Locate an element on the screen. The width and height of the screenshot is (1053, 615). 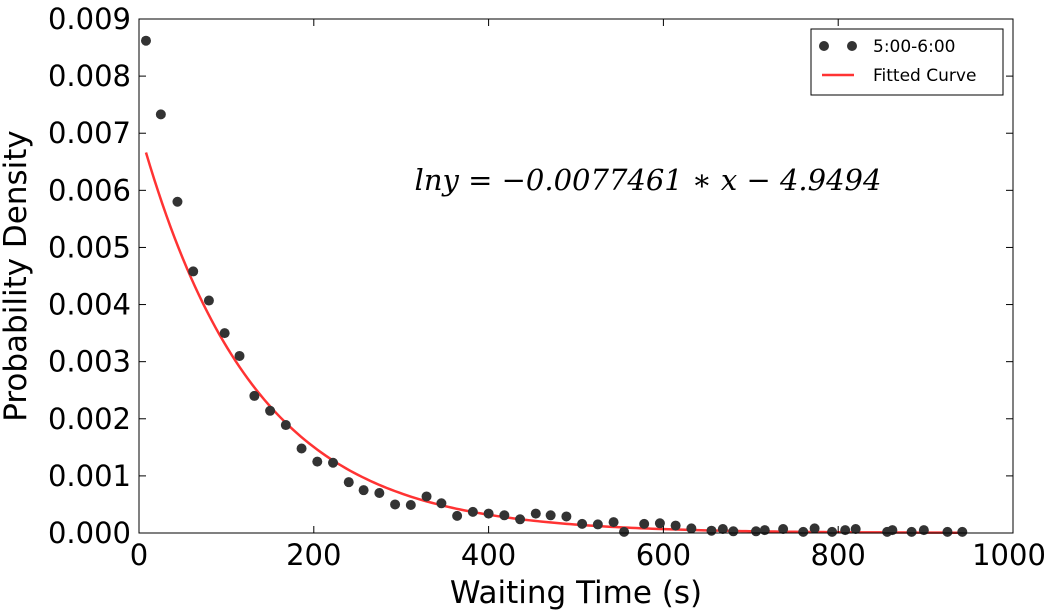
y-tick-label: 0.005 is located at coordinates (89, 247).